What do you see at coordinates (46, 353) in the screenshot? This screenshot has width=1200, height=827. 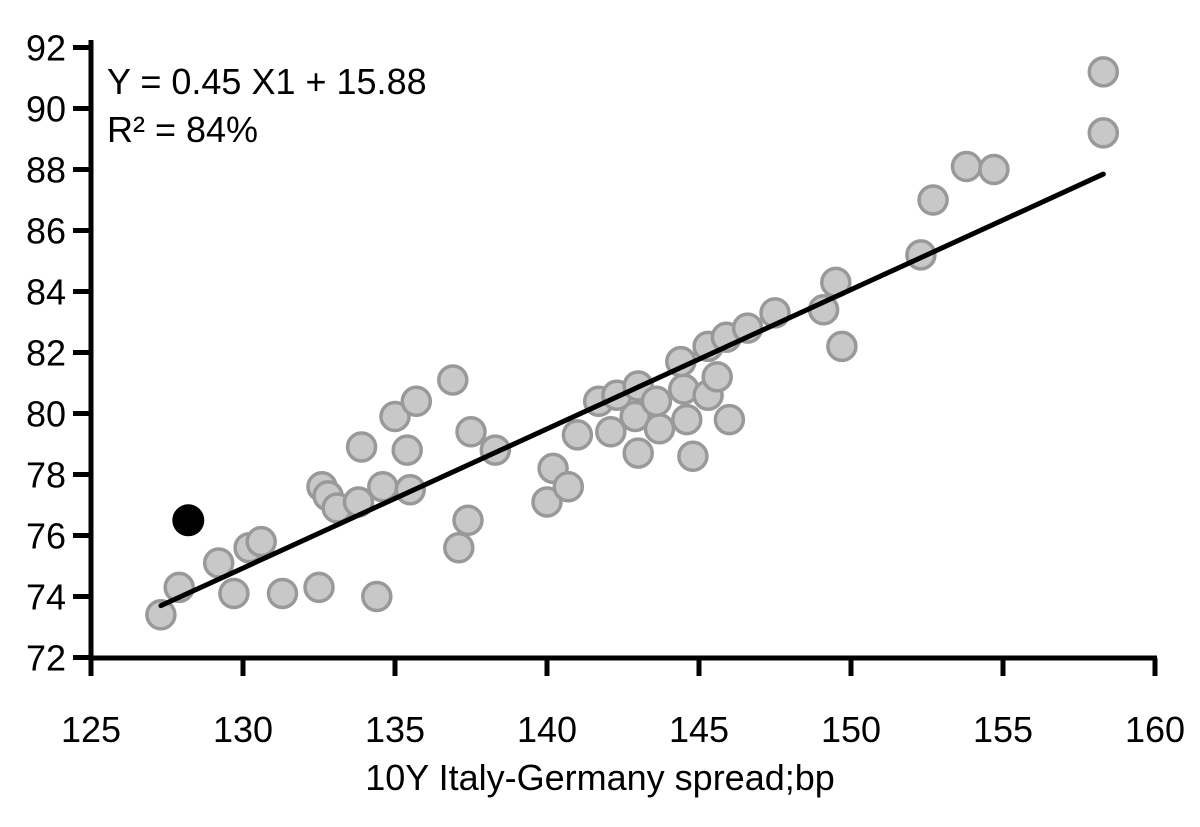 I see `y-tick-label: 82` at bounding box center [46, 353].